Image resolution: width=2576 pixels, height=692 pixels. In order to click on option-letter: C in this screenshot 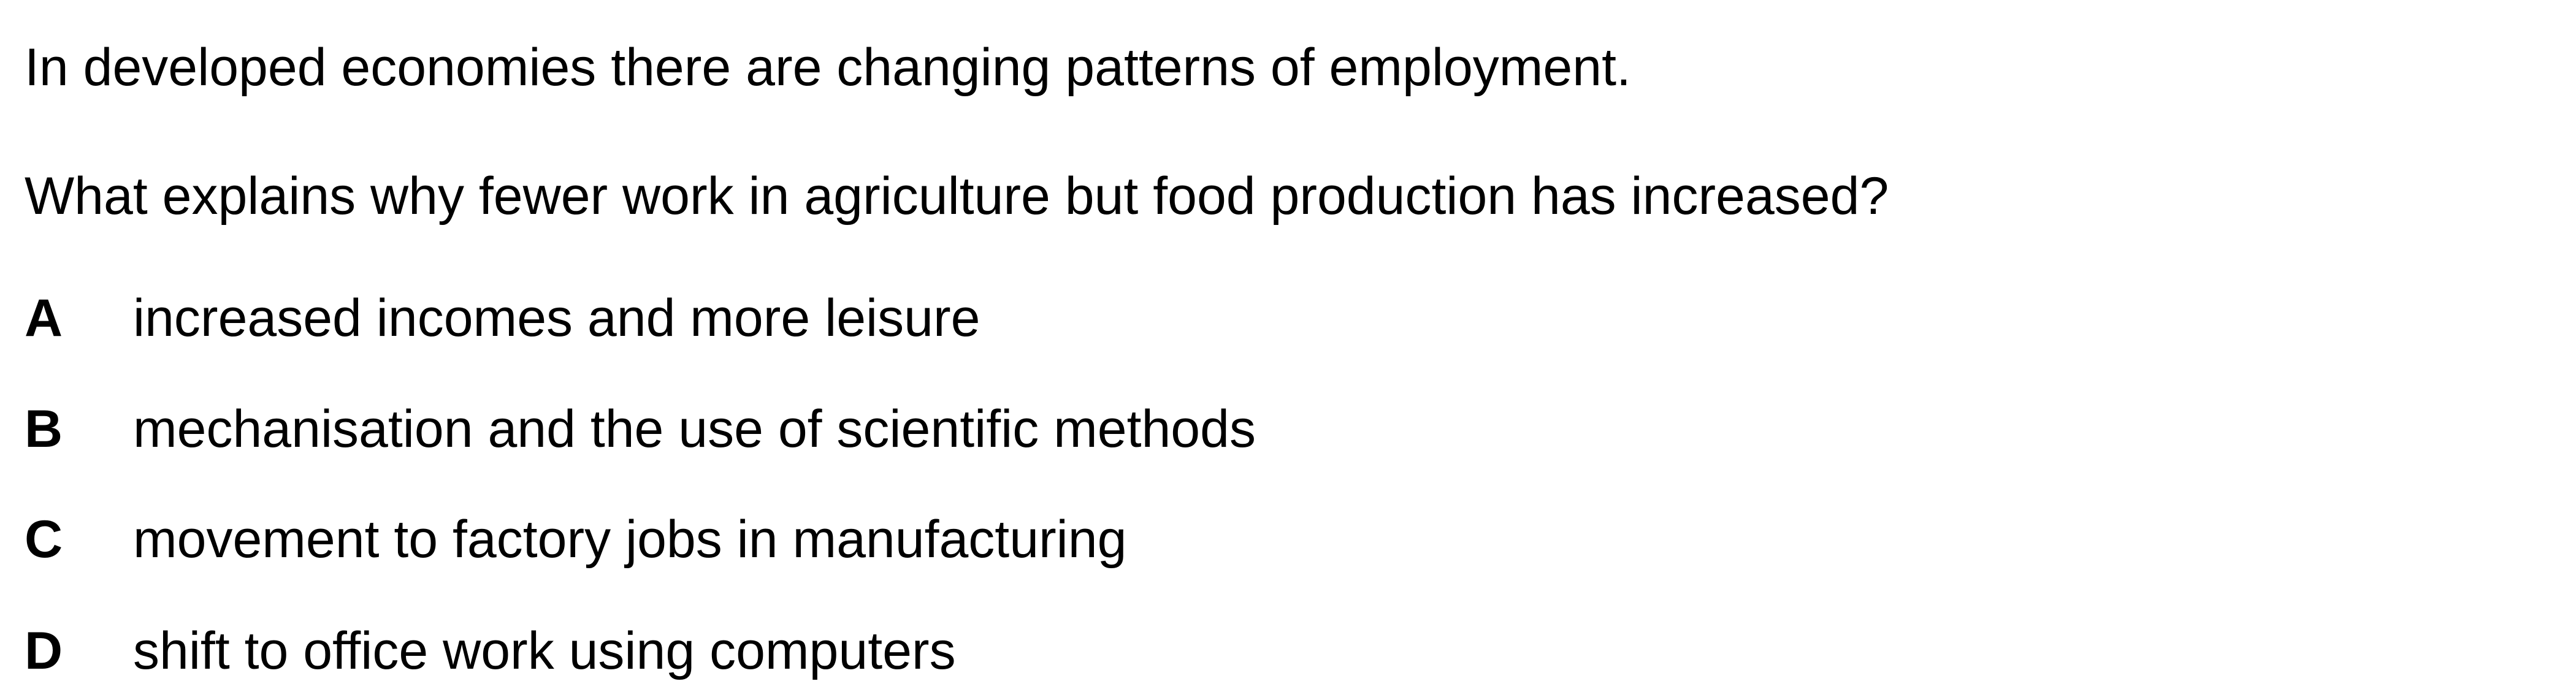, I will do `click(44, 539)`.